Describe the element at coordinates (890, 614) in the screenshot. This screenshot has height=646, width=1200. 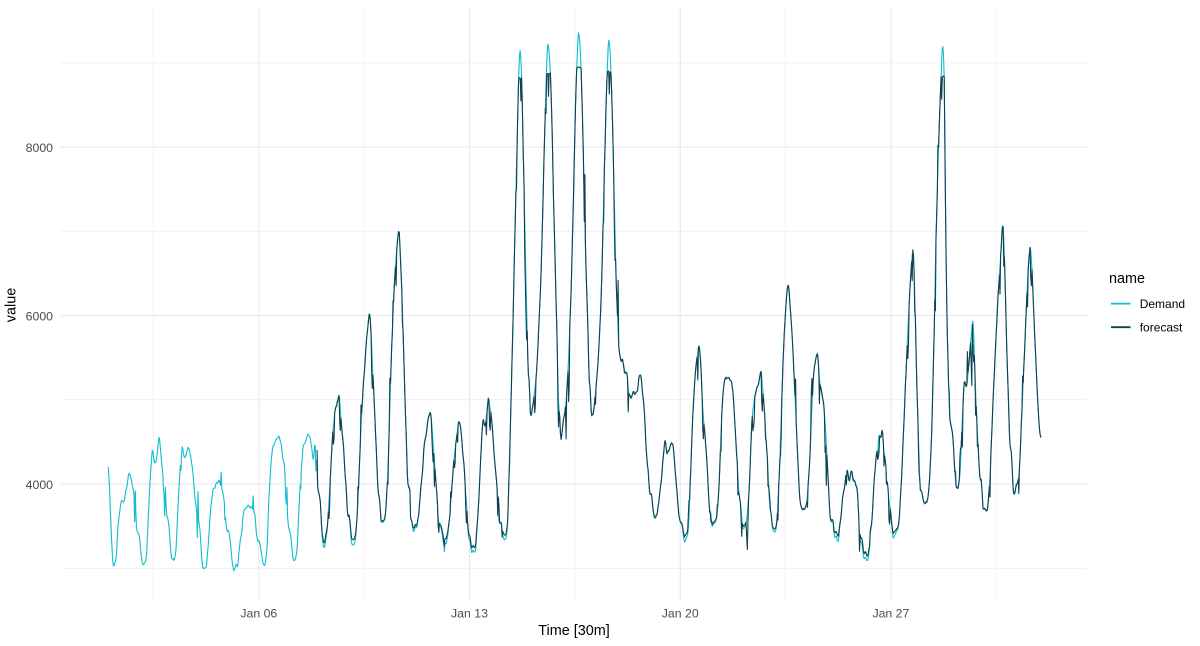
I see `svg-text: Jan 27` at that location.